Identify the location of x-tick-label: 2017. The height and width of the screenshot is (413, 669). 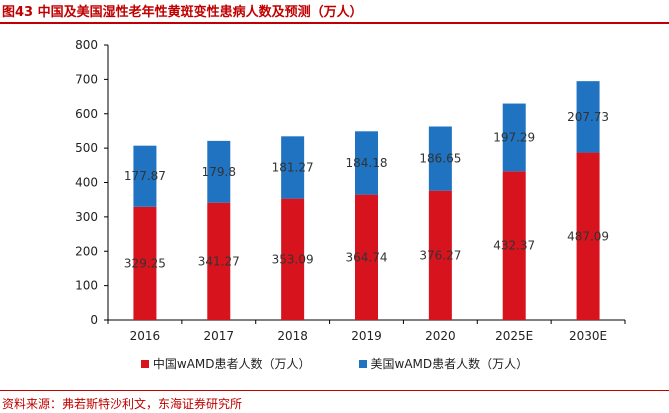
(219, 336).